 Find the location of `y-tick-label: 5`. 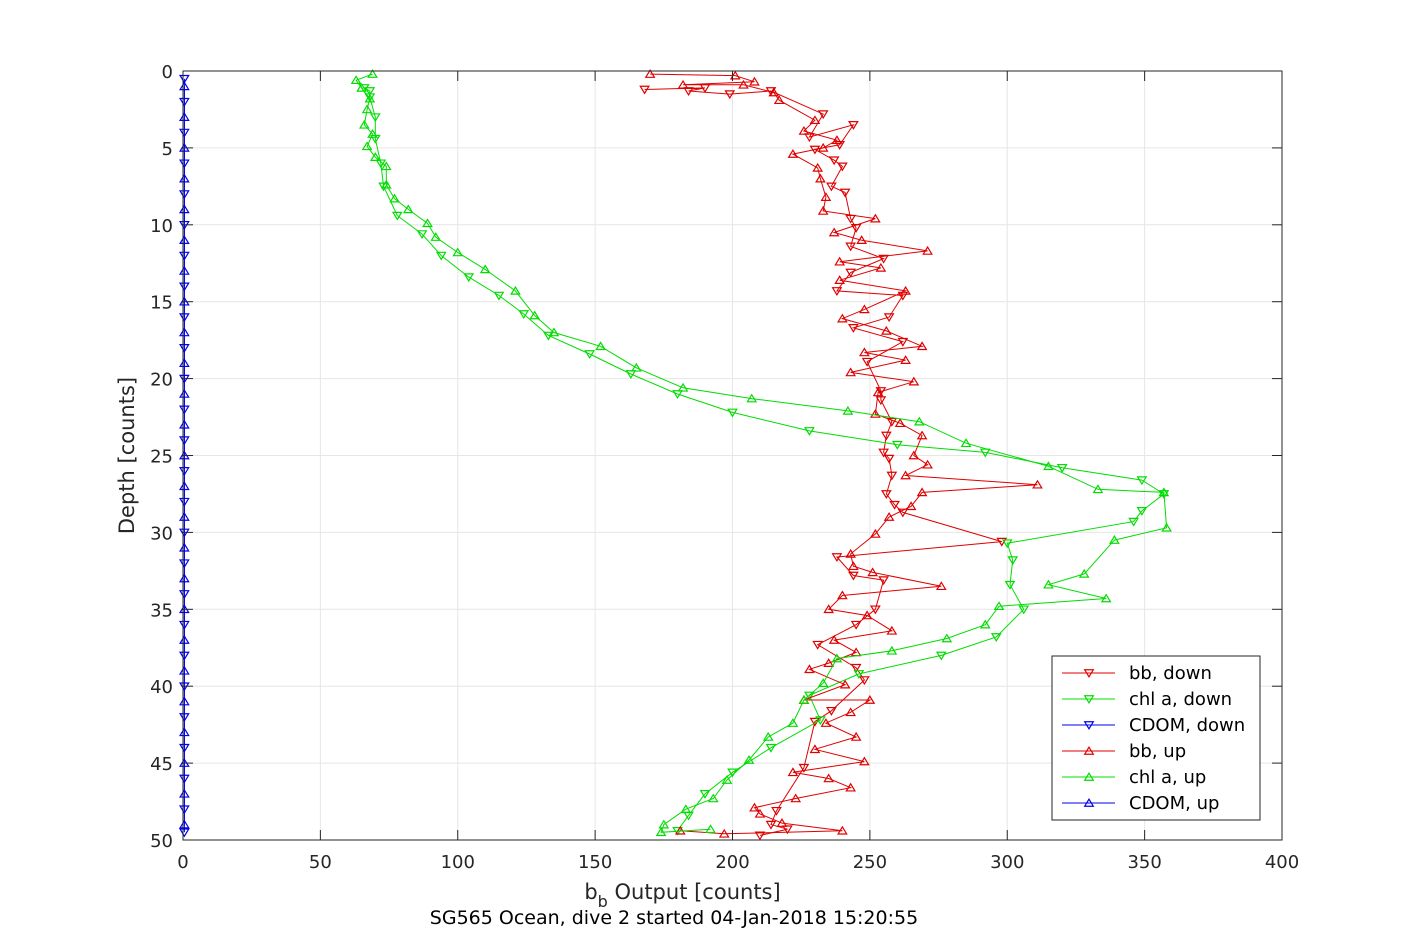

y-tick-label: 5 is located at coordinates (167, 149).